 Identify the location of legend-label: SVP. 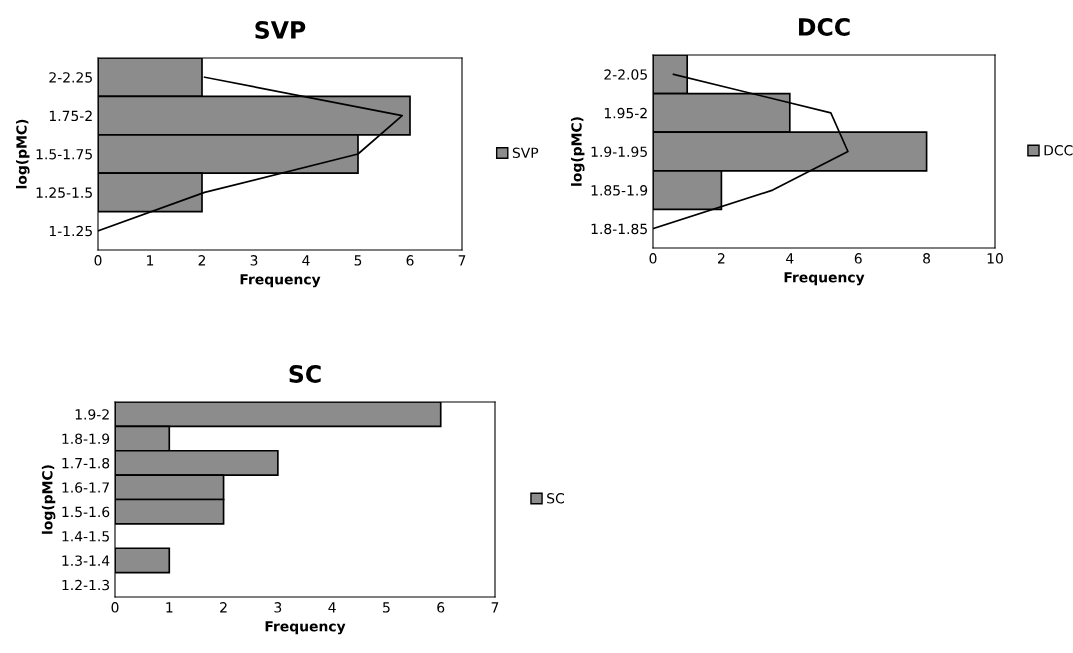
(525, 153).